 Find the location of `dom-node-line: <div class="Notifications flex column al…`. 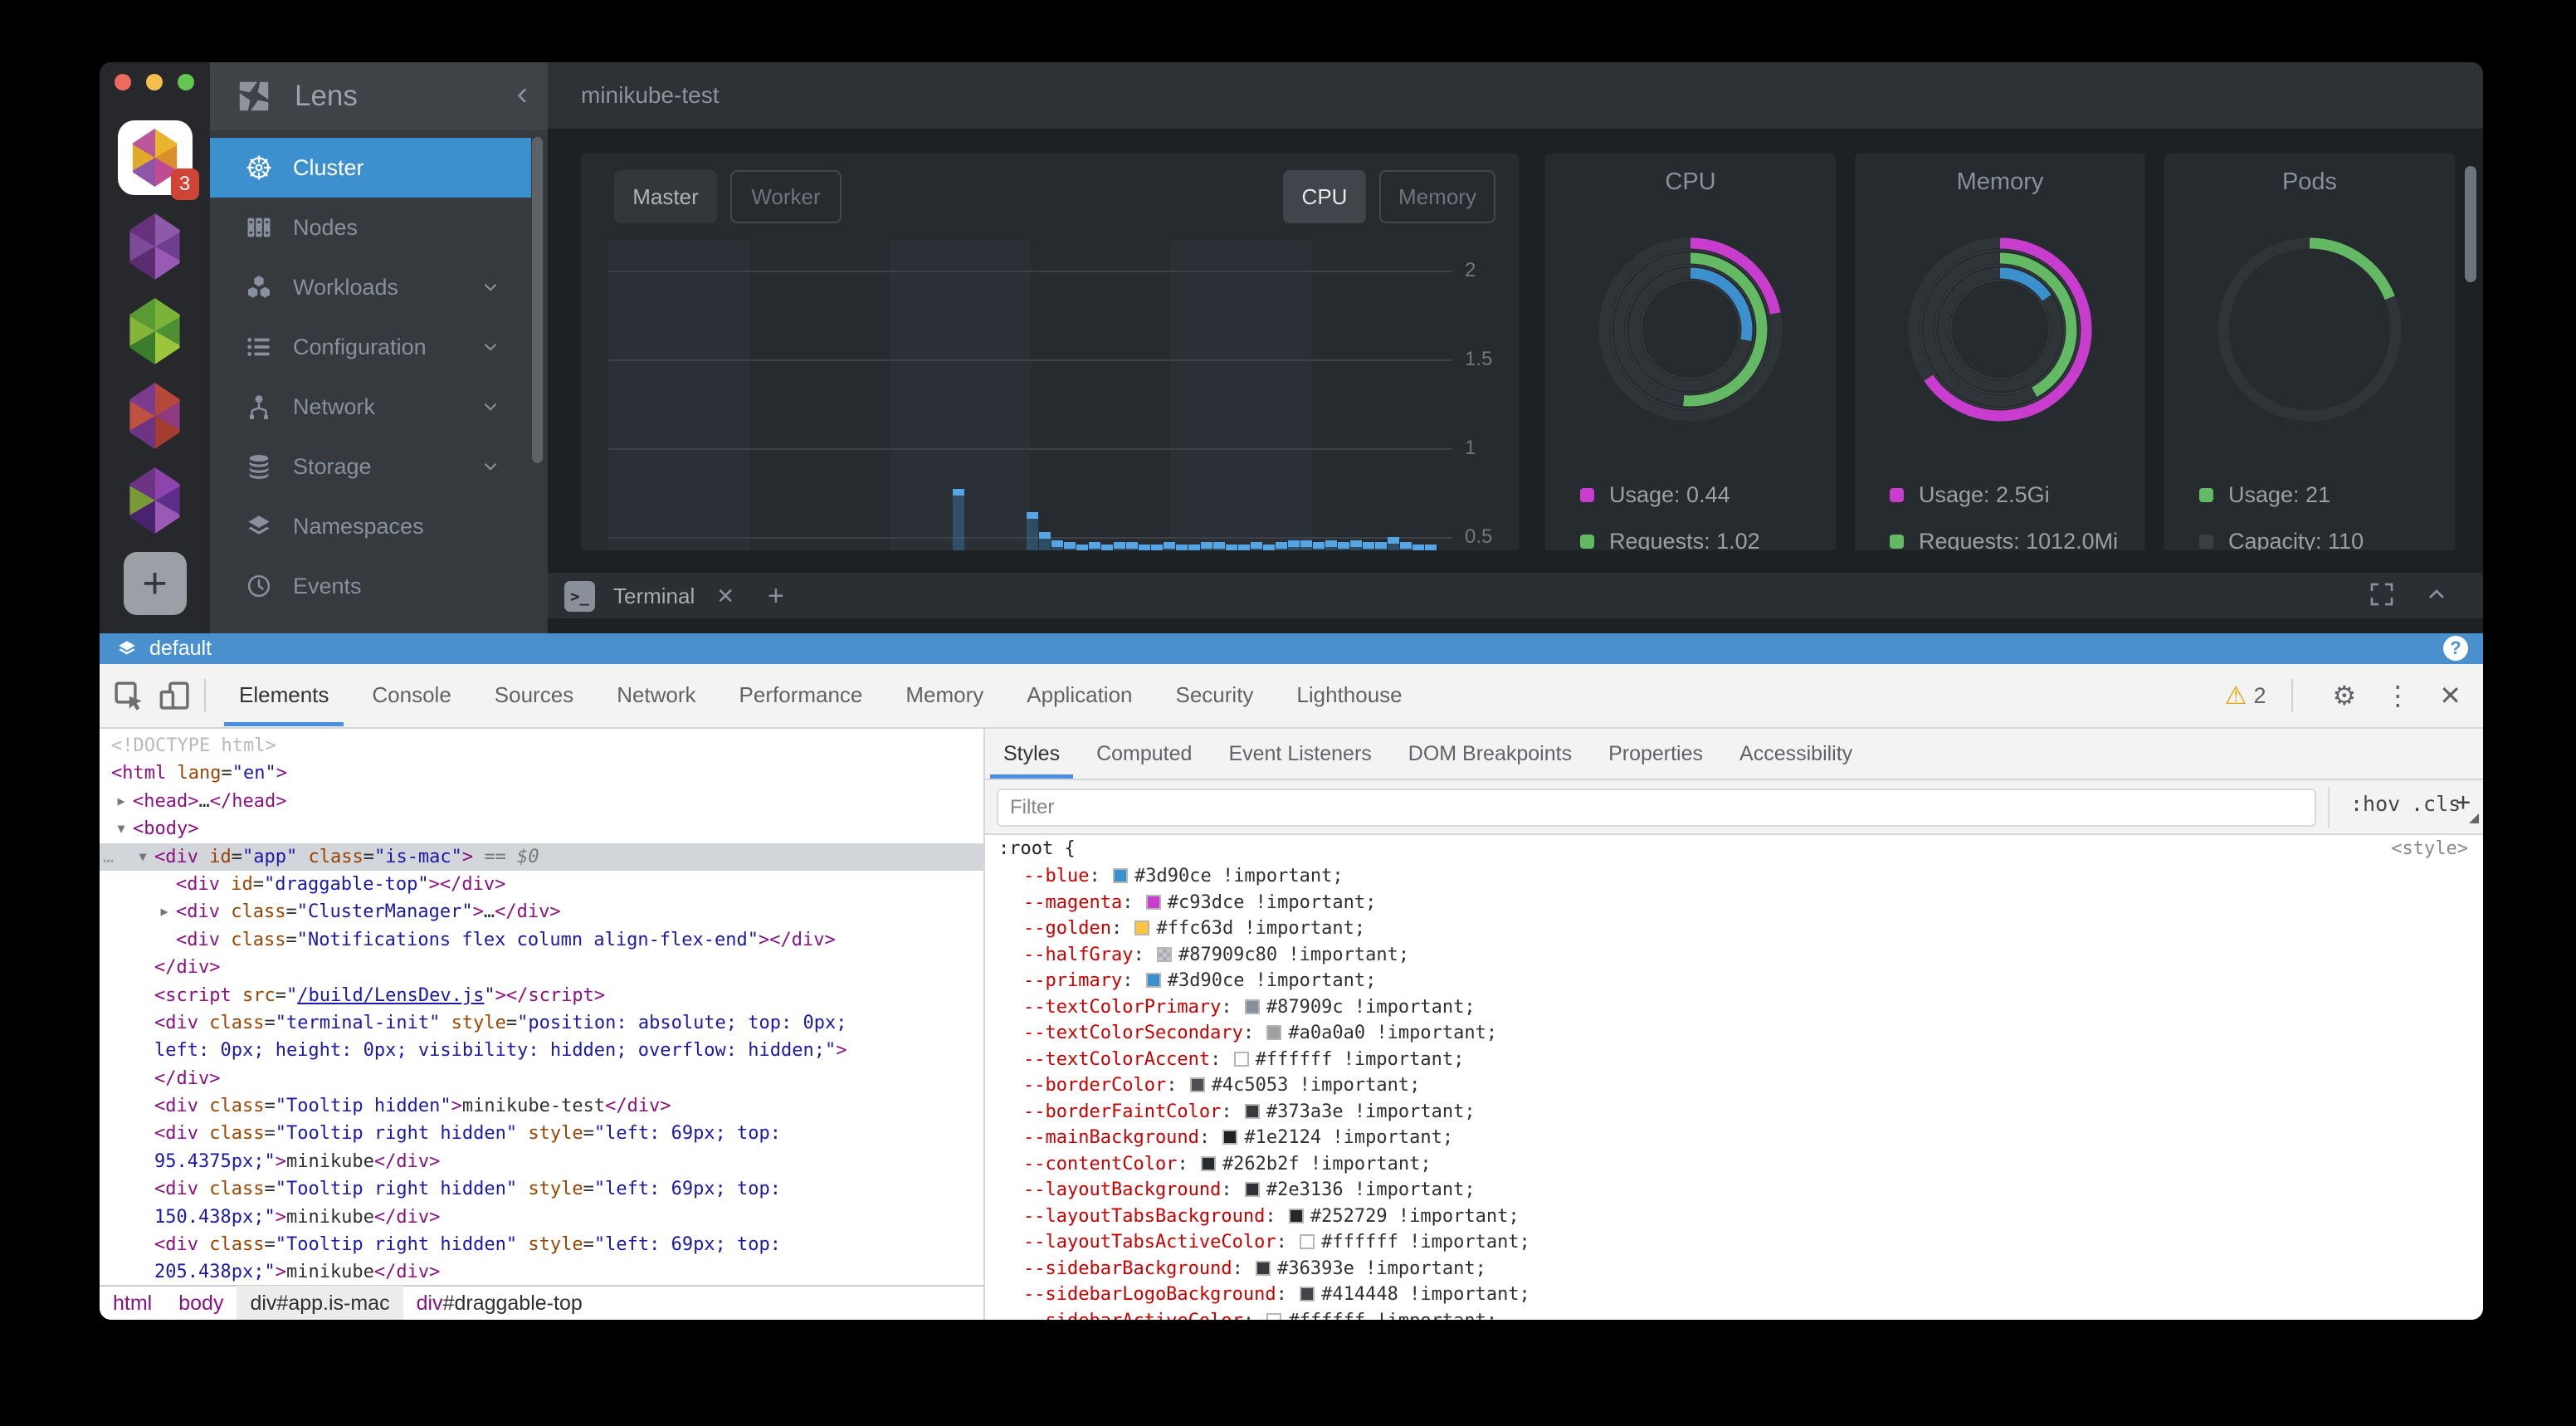

dom-node-line: <div class="Notifications flex column al… is located at coordinates (542, 940).